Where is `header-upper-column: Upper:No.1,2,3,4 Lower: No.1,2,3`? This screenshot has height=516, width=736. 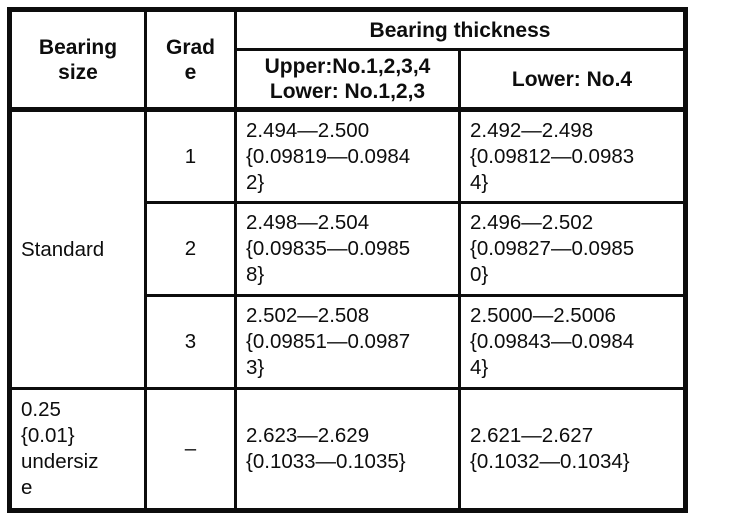
header-upper-column: Upper:No.1,2,3,4 Lower: No.1,2,3 is located at coordinates (347, 80).